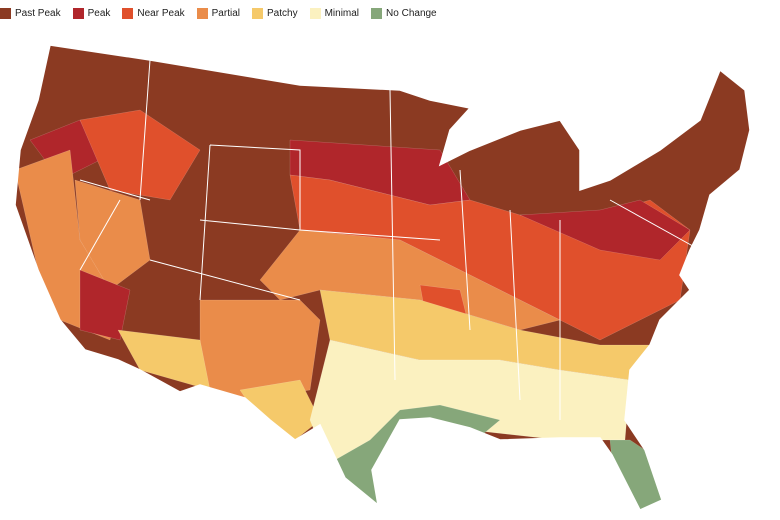  I want to click on legend-label: No Change, so click(411, 13).